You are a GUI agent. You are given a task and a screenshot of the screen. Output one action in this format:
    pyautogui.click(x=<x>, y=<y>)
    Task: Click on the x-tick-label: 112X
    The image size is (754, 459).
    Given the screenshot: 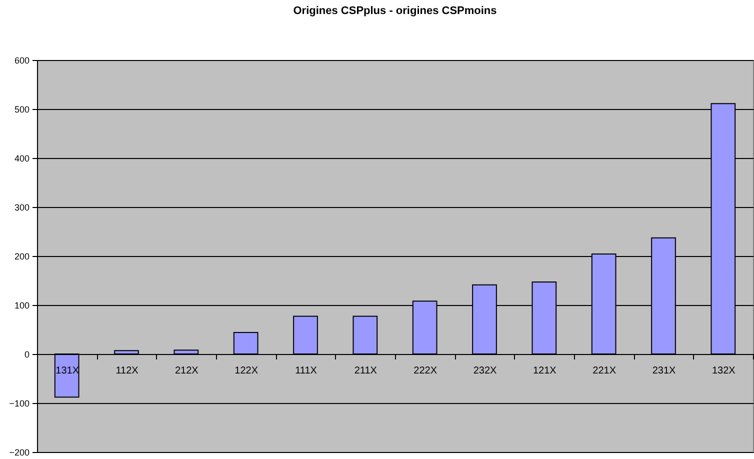 What is the action you would take?
    pyautogui.click(x=127, y=371)
    